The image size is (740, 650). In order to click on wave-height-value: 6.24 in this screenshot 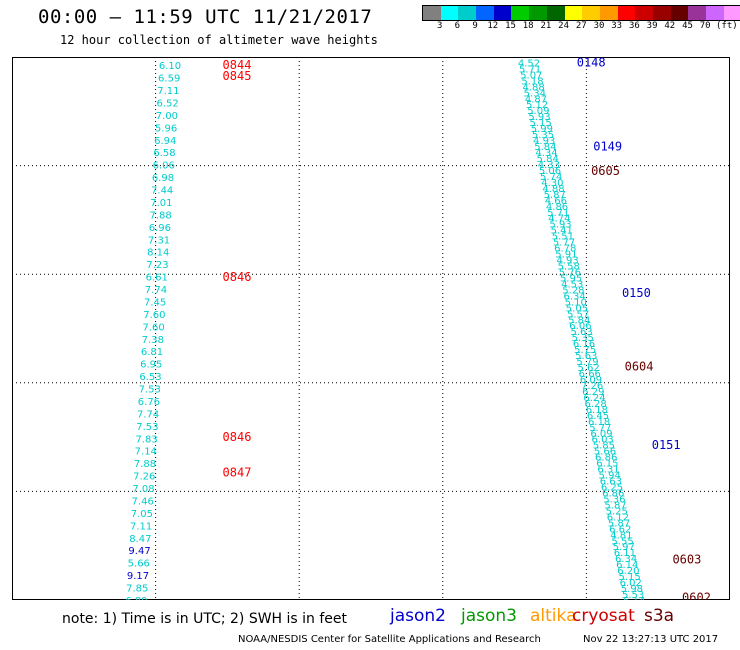, I will do `click(594, 398)`.